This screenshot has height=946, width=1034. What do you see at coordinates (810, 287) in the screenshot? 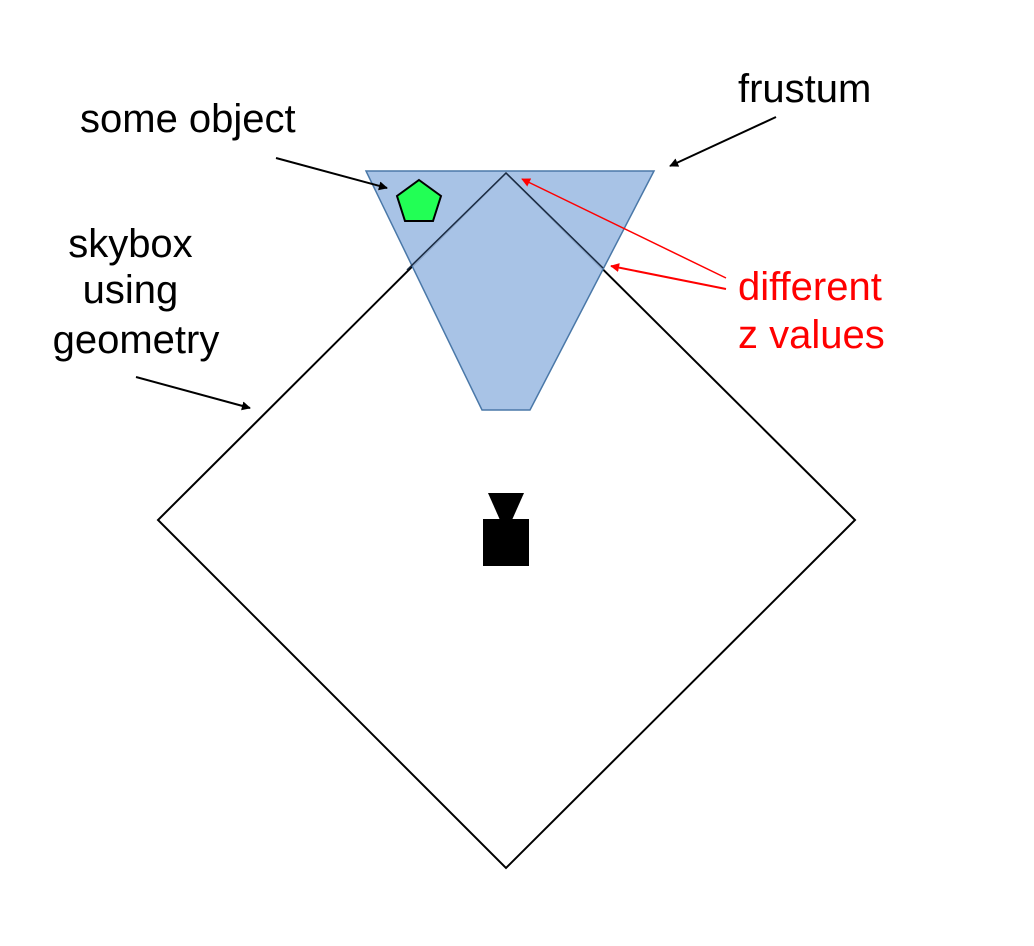
I see `z-values-label-line-1: different` at bounding box center [810, 287].